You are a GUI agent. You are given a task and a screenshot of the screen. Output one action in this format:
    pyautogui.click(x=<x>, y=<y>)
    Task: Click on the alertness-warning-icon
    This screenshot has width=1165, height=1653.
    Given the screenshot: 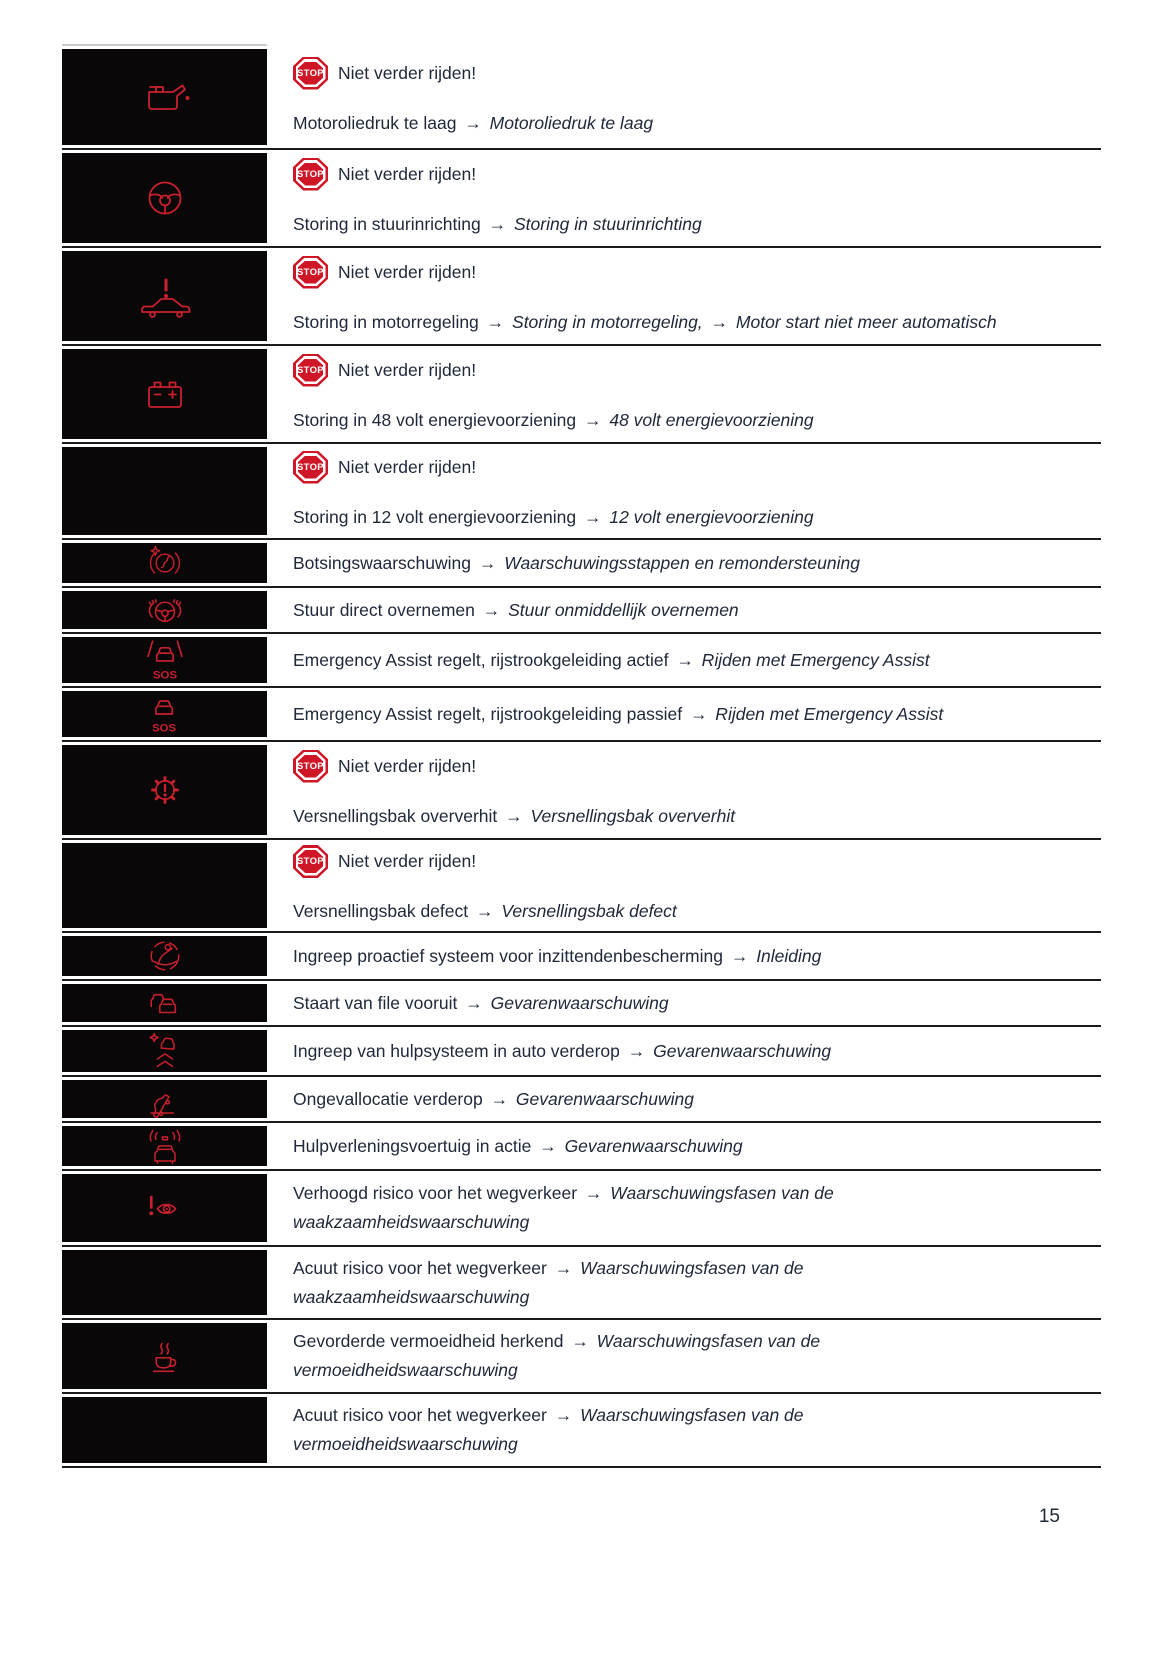 What is the action you would take?
    pyautogui.click(x=165, y=1208)
    